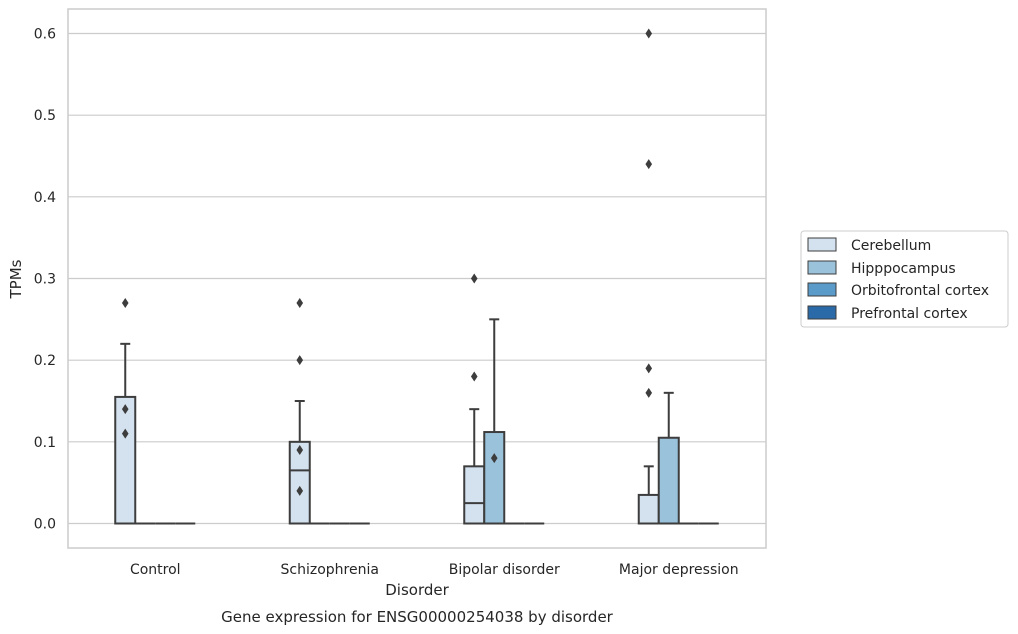  What do you see at coordinates (822, 267) in the screenshot?
I see `legend-swatch-hipppocampus` at bounding box center [822, 267].